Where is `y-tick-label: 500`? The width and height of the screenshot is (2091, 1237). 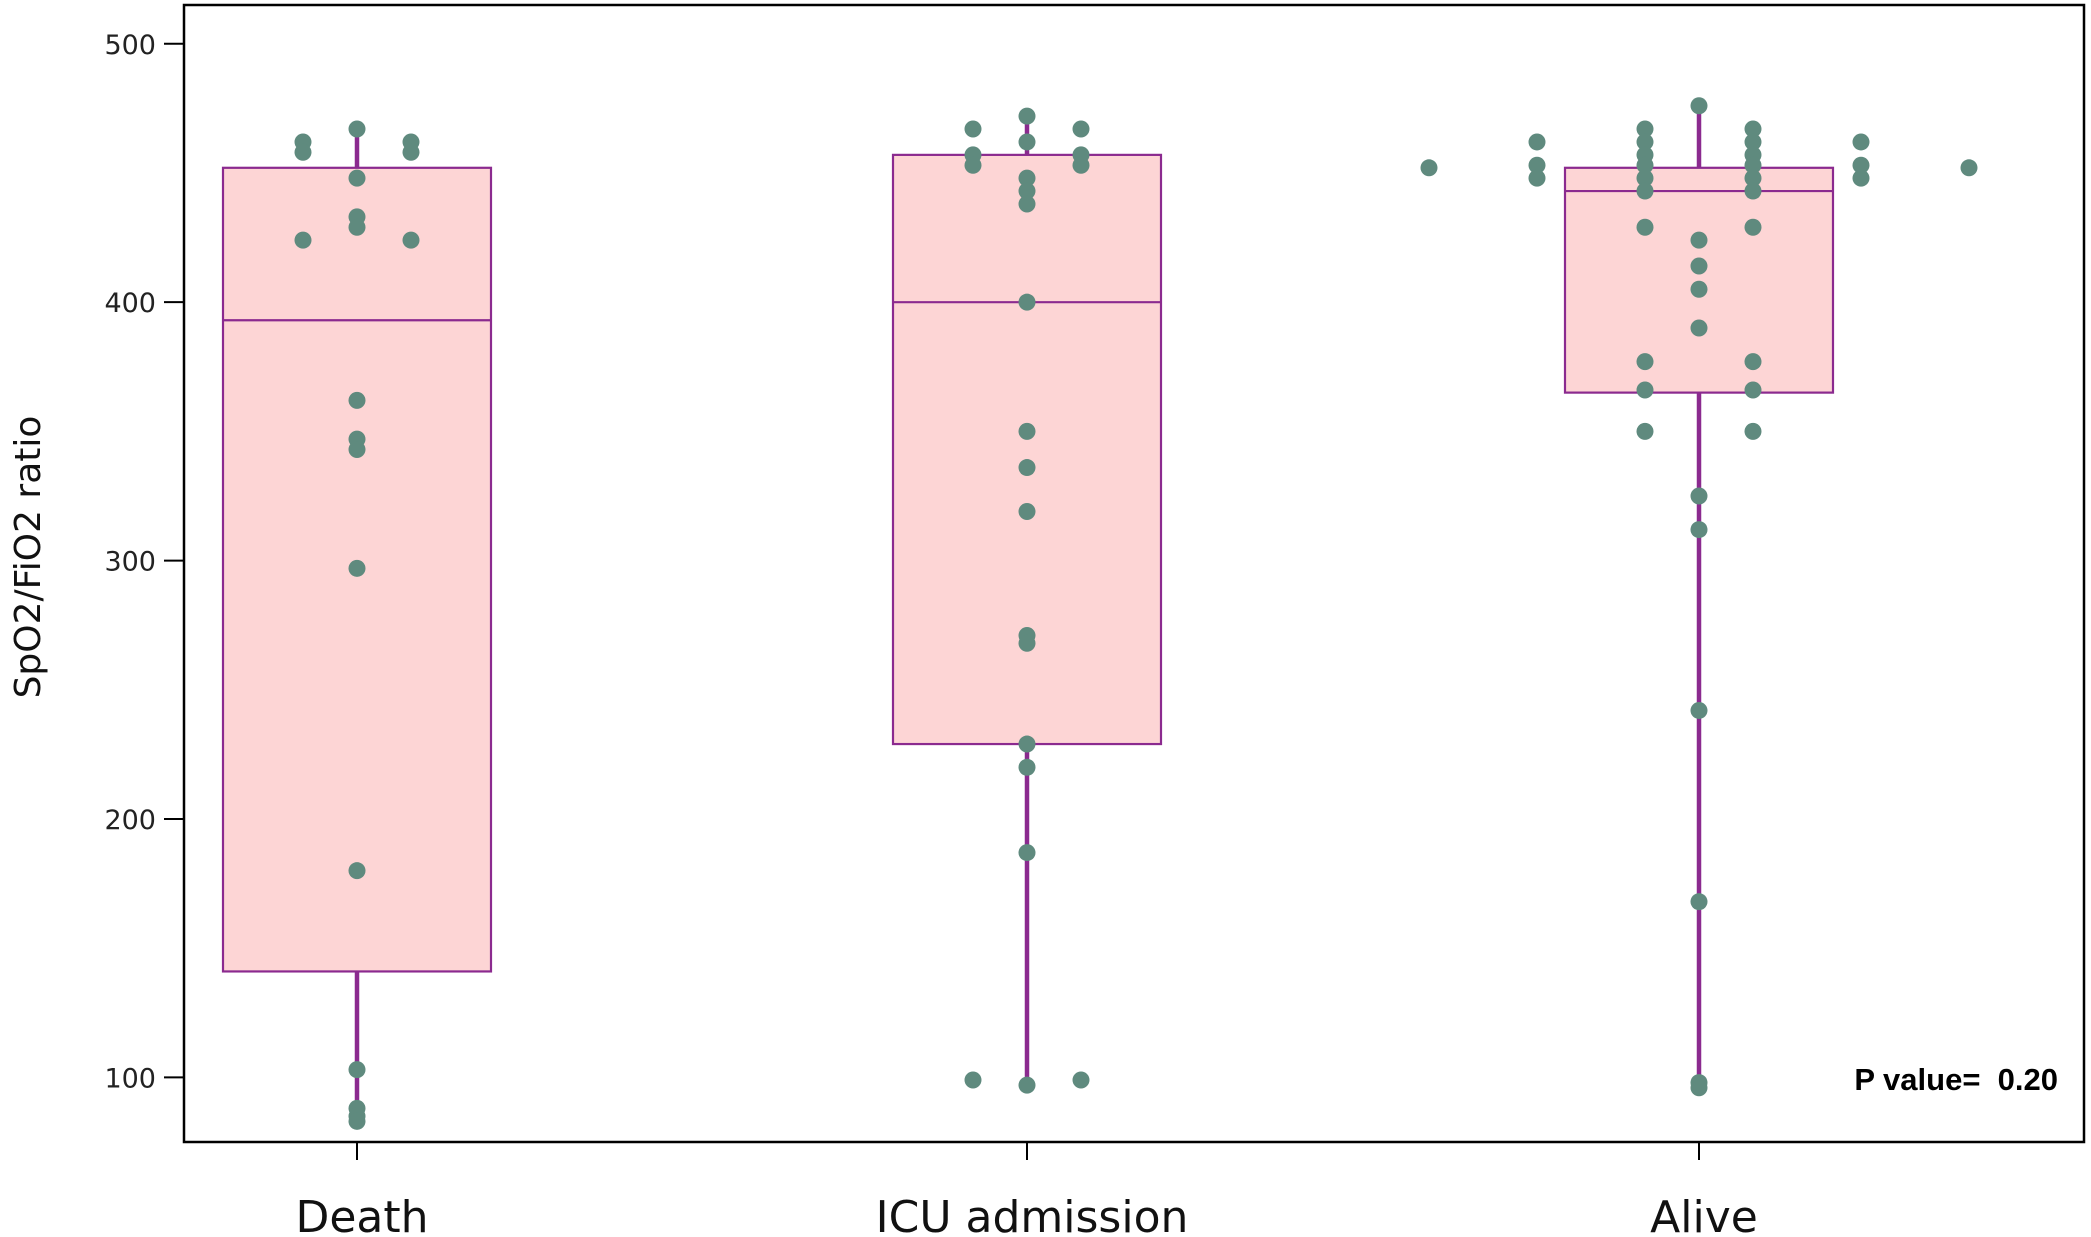 y-tick-label: 500 is located at coordinates (130, 45).